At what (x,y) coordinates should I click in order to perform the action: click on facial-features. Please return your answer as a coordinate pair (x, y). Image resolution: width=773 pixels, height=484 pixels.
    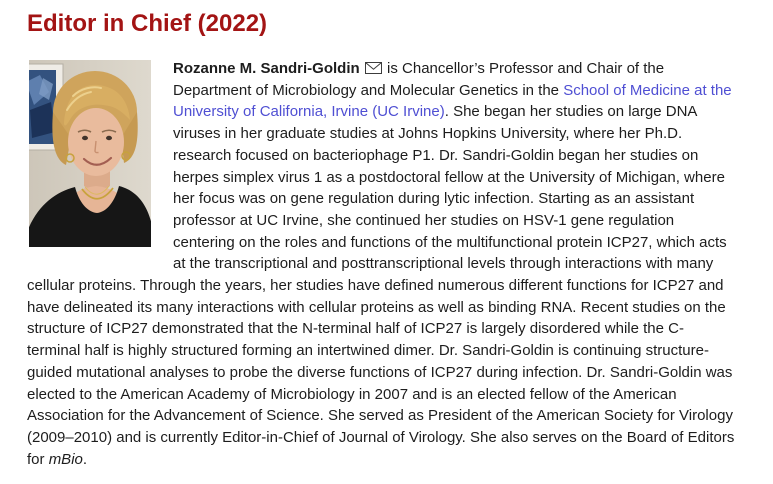
    Looking at the image, I should click on (97, 147).